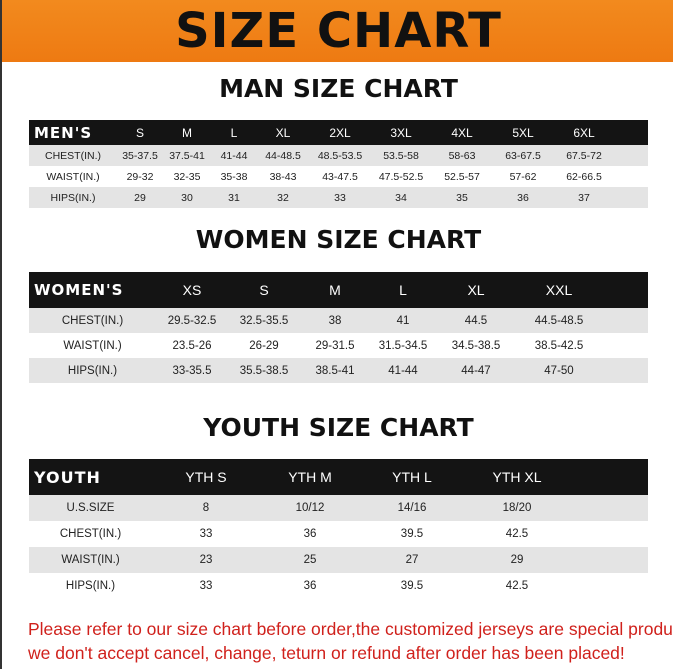  What do you see at coordinates (283, 155) in the screenshot?
I see `cell-value: 44-48.5` at bounding box center [283, 155].